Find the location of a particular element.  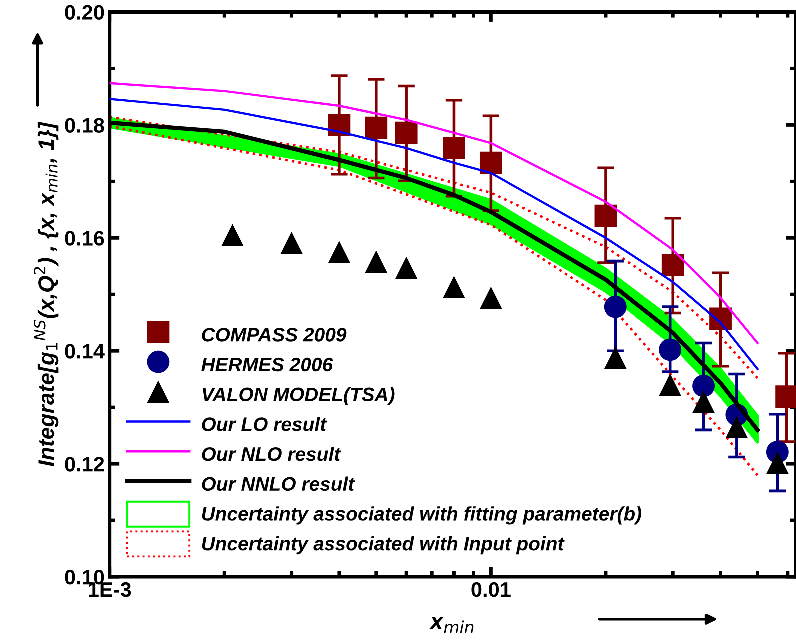

legend-label: Uncertainty associated with Input point is located at coordinates (383, 545).